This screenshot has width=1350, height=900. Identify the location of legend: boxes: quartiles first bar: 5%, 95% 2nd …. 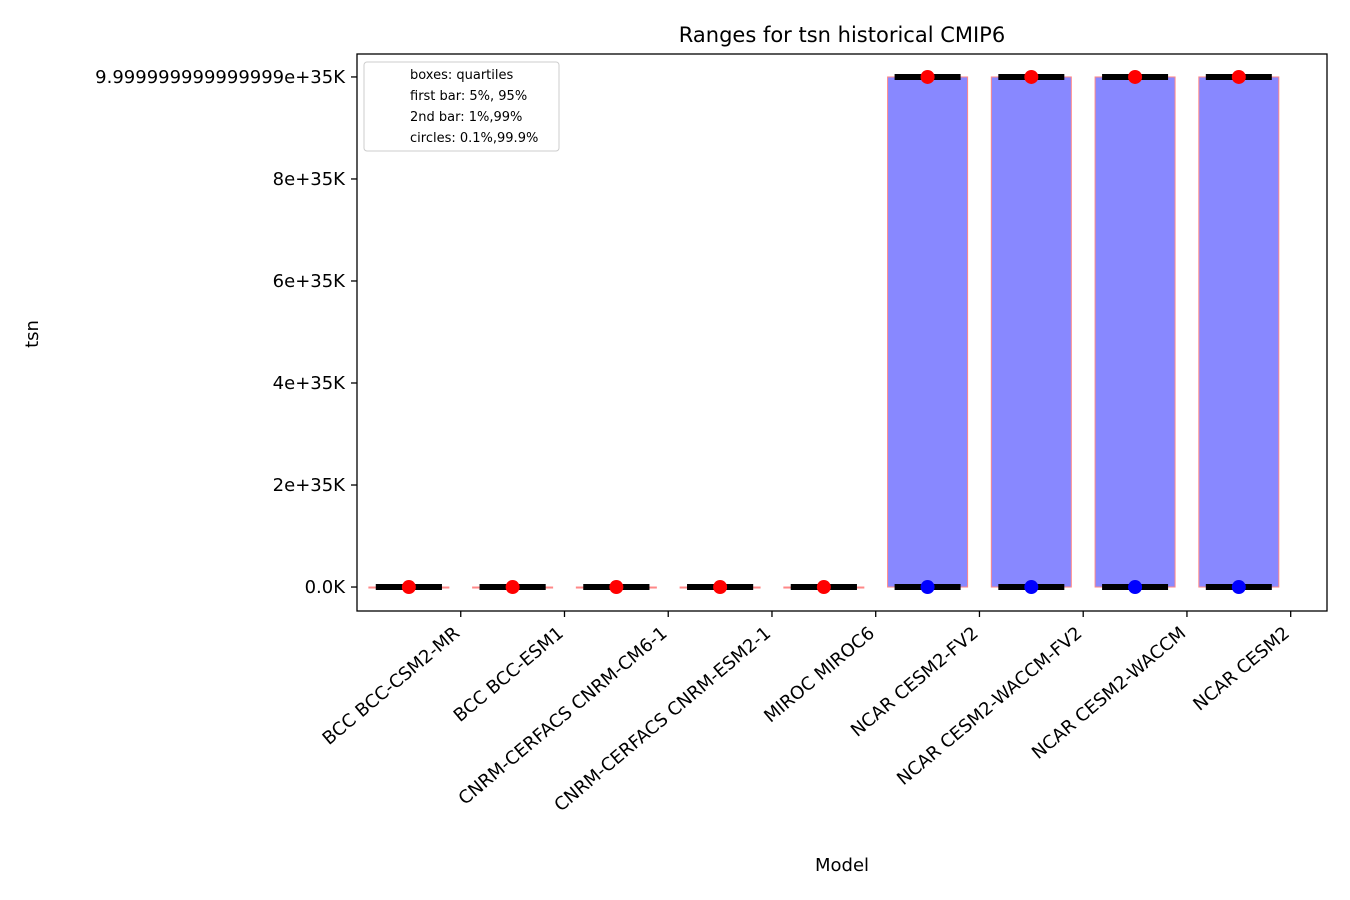
(461, 106).